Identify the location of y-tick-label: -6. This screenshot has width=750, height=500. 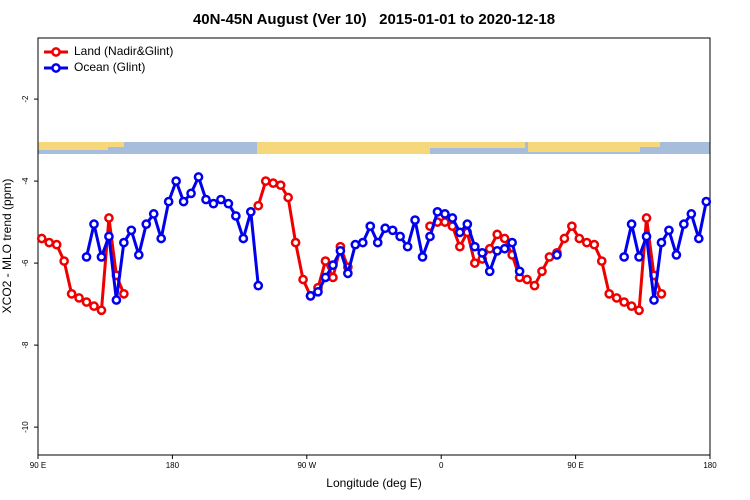
(25, 263).